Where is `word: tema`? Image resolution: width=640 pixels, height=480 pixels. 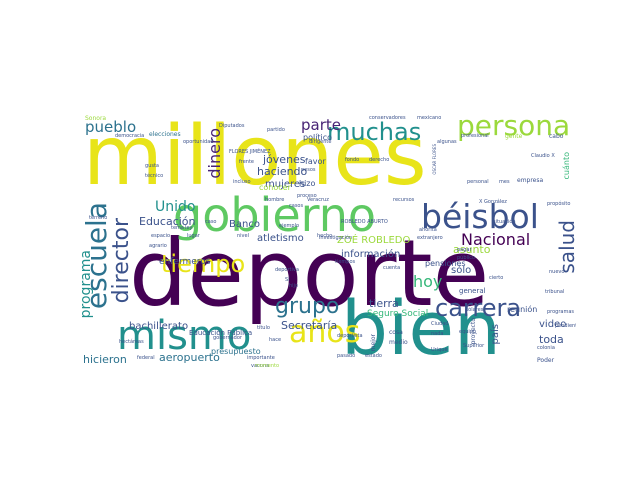 word: tema is located at coordinates (177, 228).